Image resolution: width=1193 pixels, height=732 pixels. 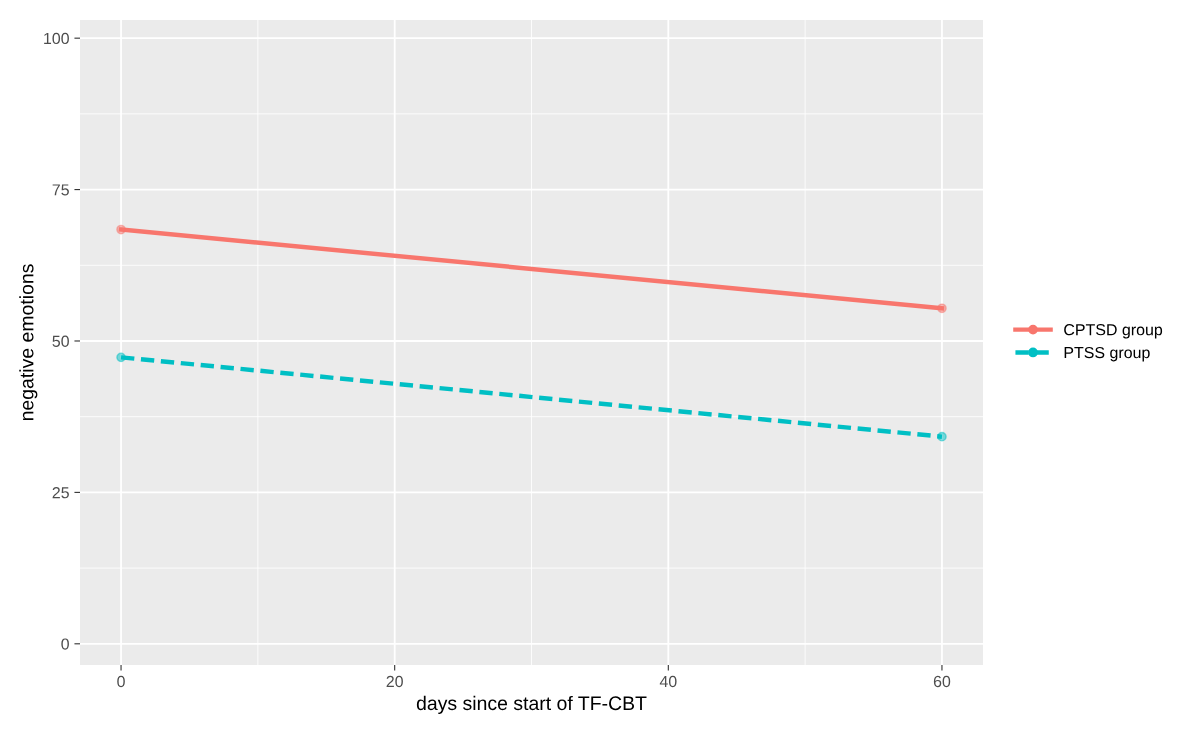 I want to click on x-tick-label: 60, so click(x=942, y=681).